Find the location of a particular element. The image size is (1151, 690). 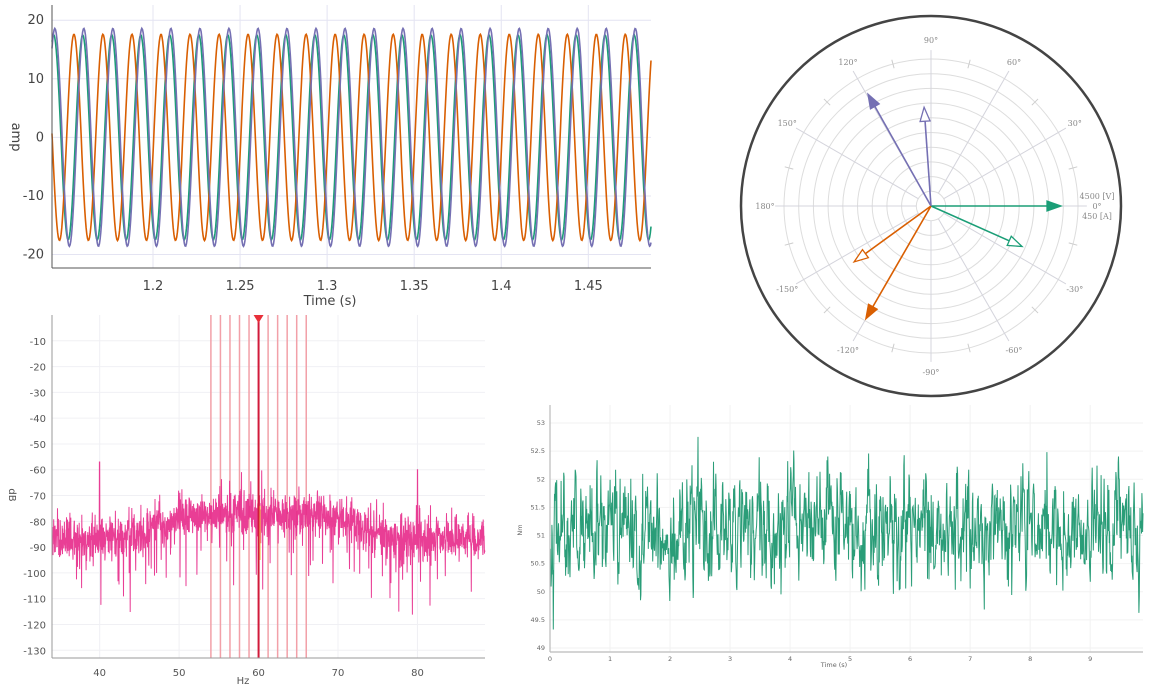

y-tick-label: 50.5 is located at coordinates (538, 564).